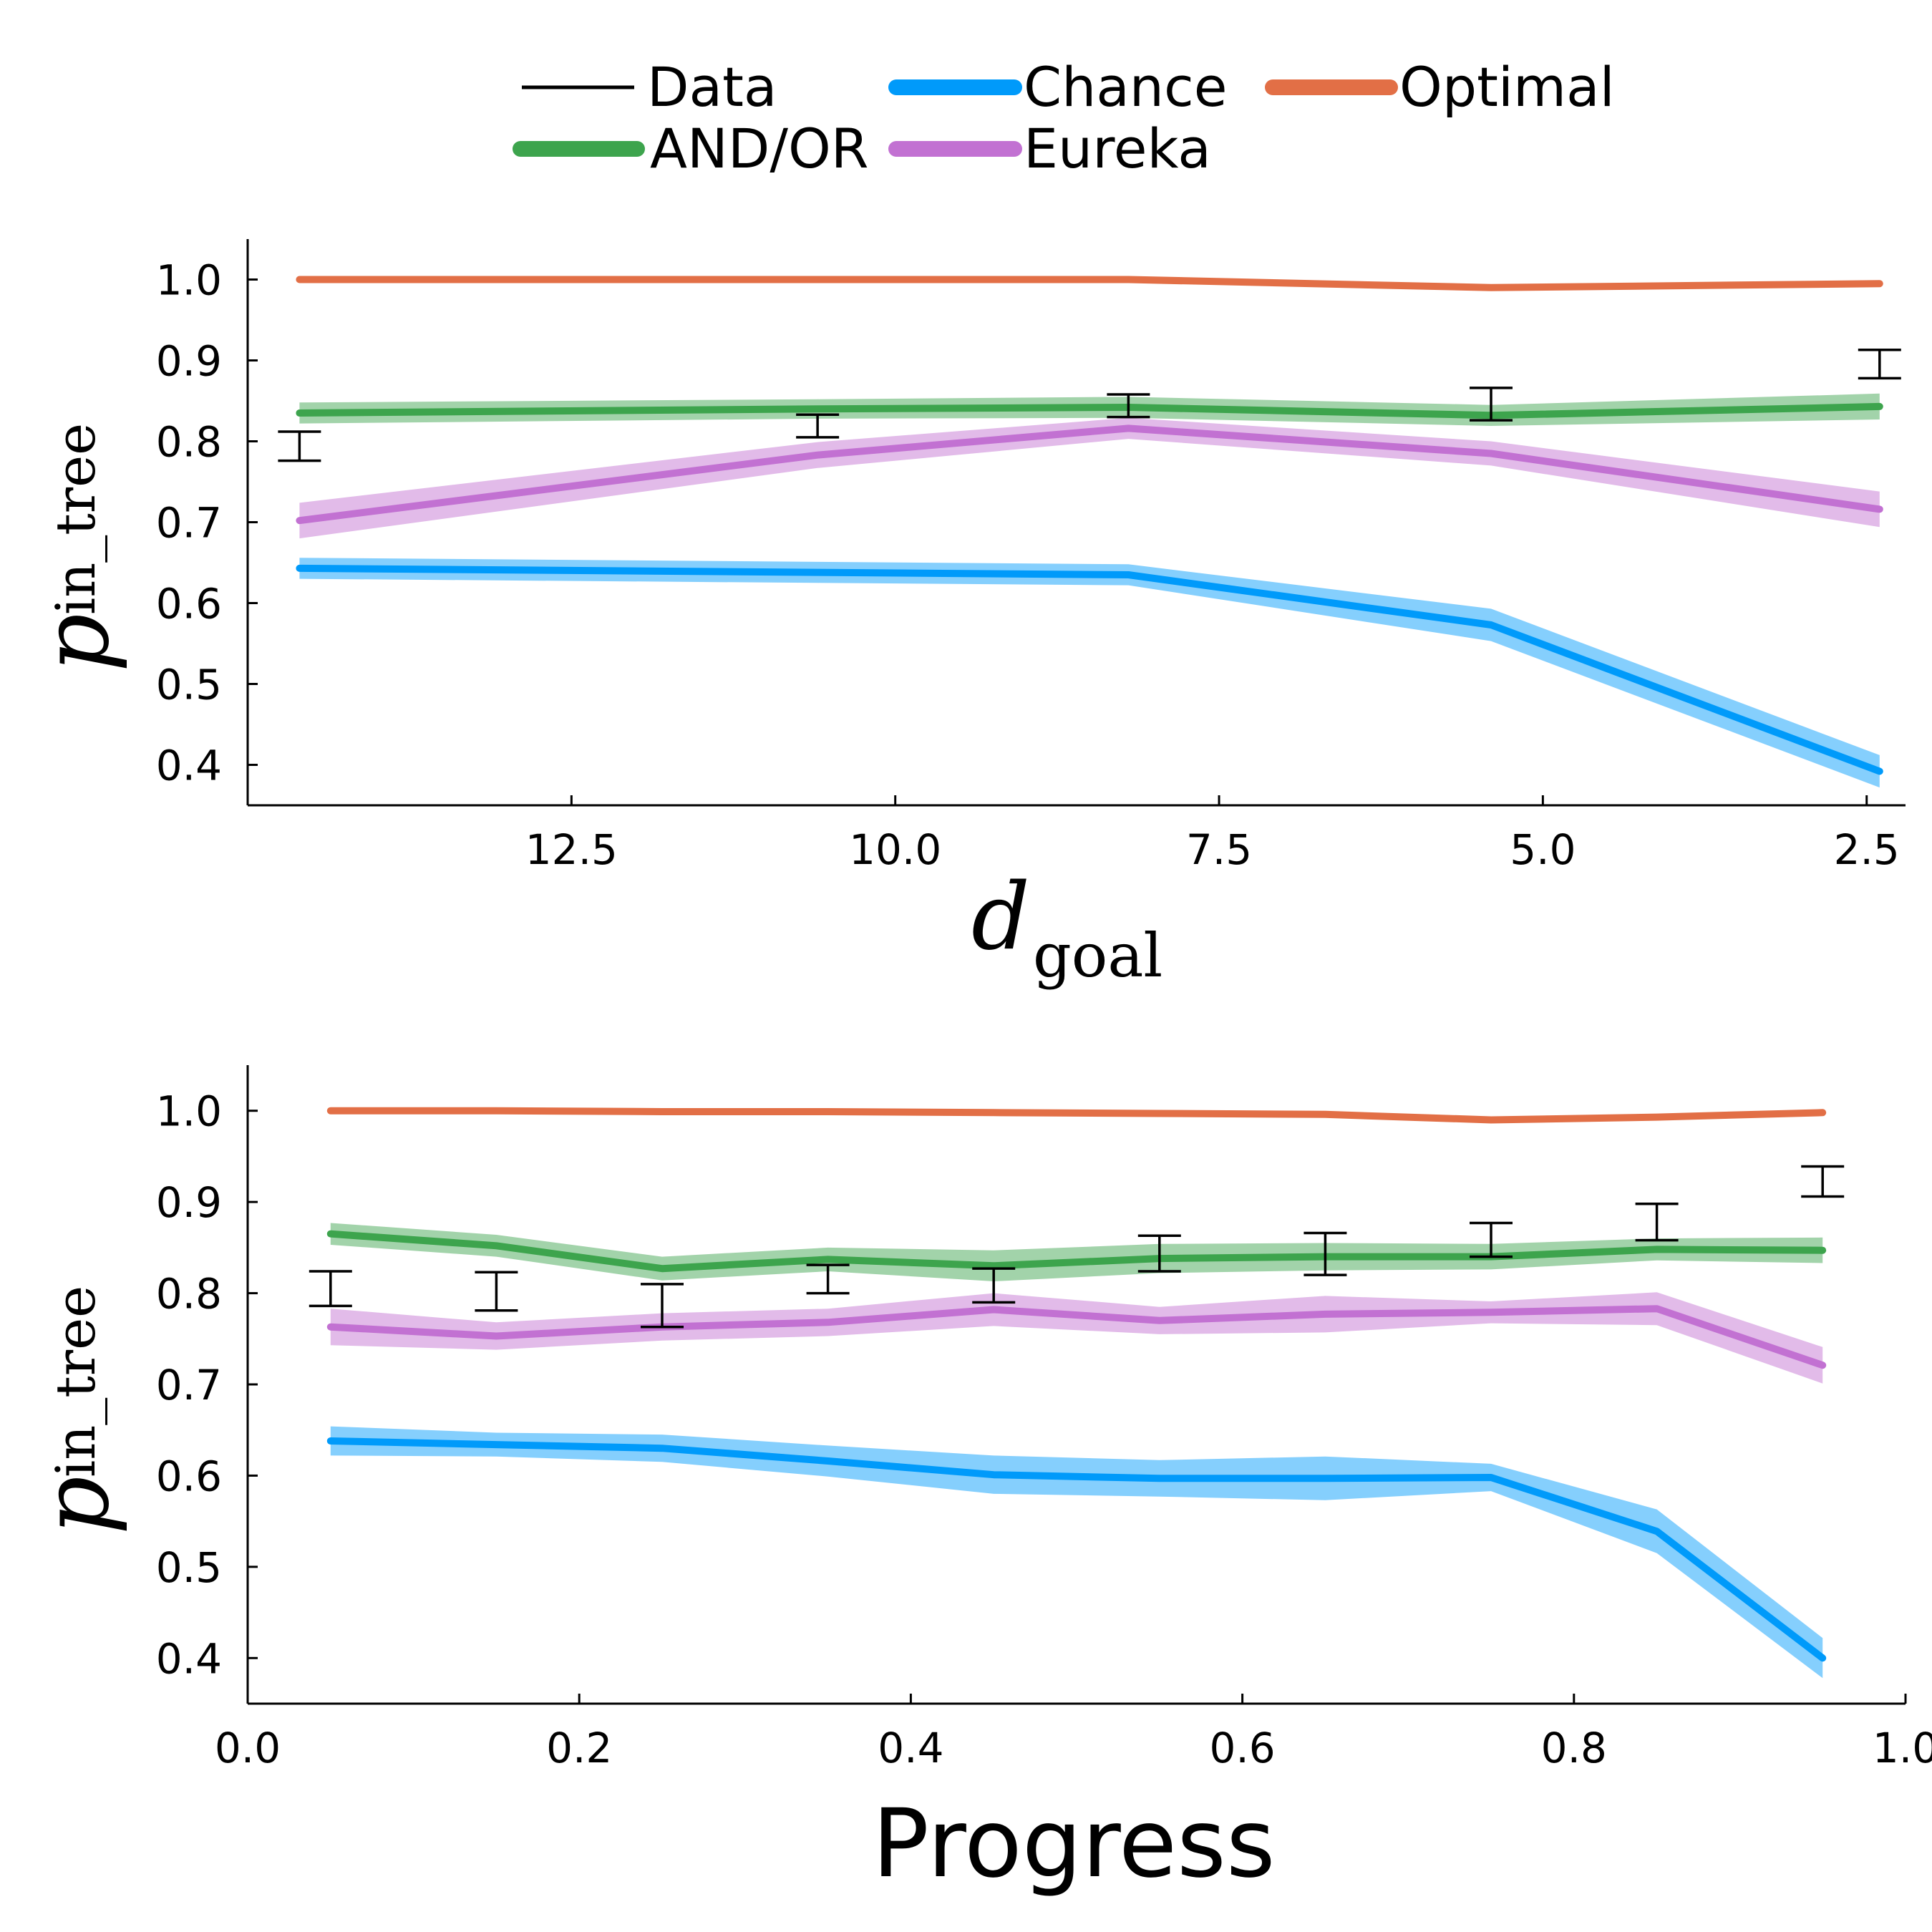 Image resolution: width=1932 pixels, height=1932 pixels. I want to click on legend-entry-optimal: Optimal, so click(1440, 87).